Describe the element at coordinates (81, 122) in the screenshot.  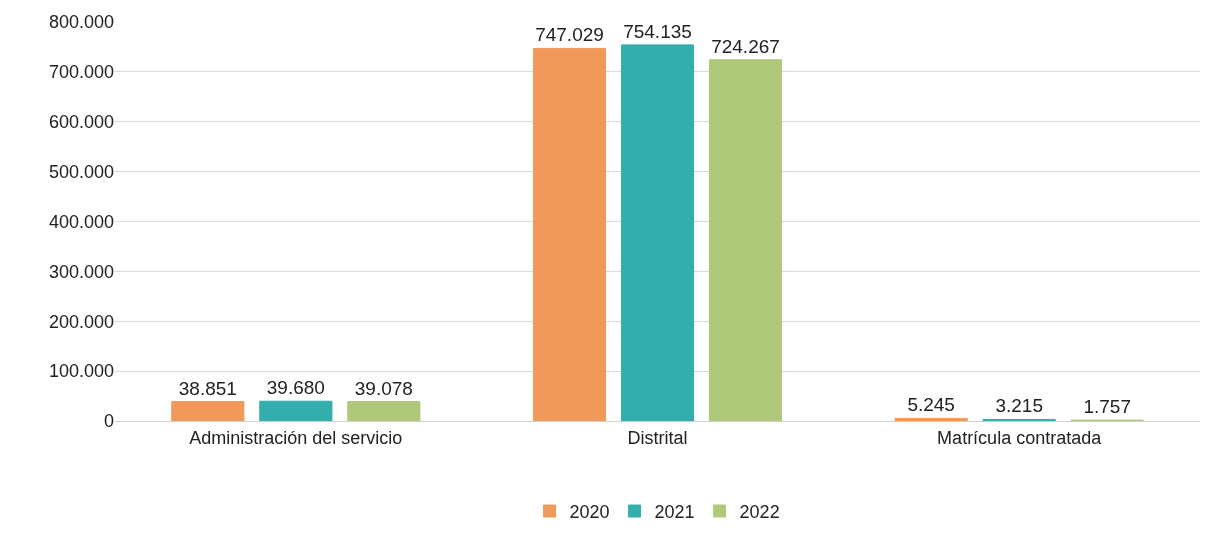
I see `y-tick-label: 600.000` at that location.